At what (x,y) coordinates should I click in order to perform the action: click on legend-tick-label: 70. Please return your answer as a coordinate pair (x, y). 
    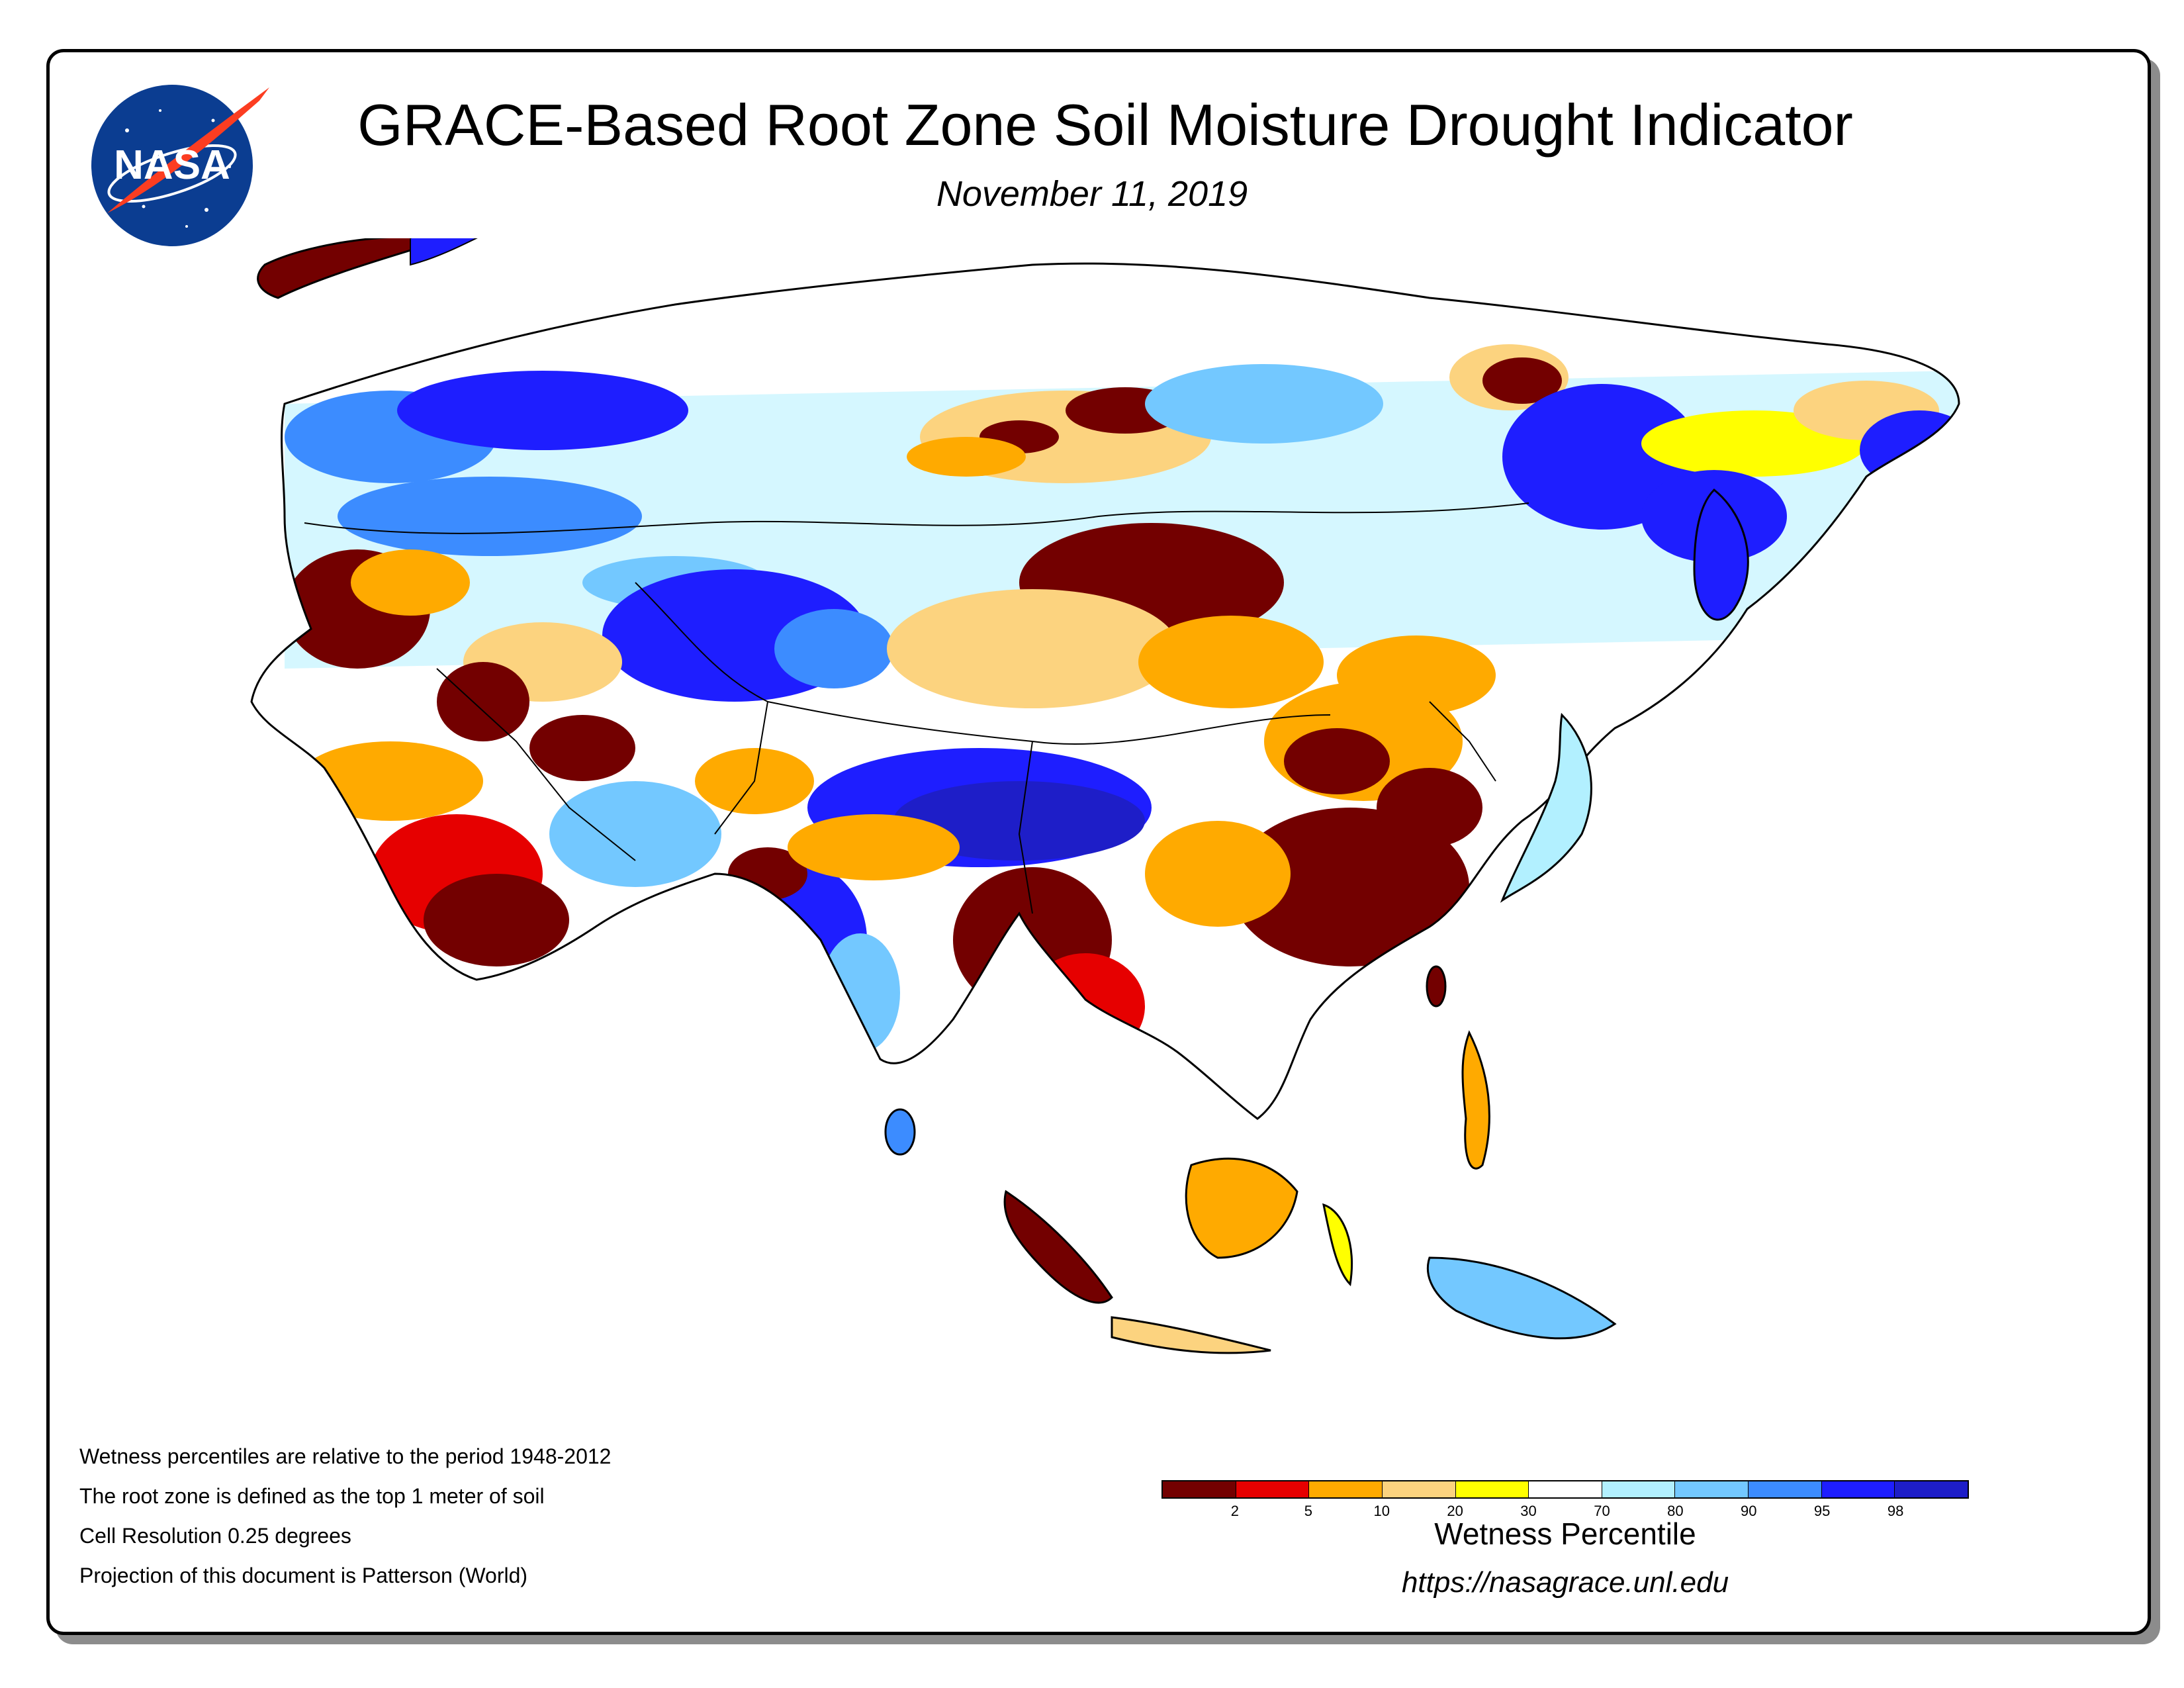
    Looking at the image, I should click on (1602, 1511).